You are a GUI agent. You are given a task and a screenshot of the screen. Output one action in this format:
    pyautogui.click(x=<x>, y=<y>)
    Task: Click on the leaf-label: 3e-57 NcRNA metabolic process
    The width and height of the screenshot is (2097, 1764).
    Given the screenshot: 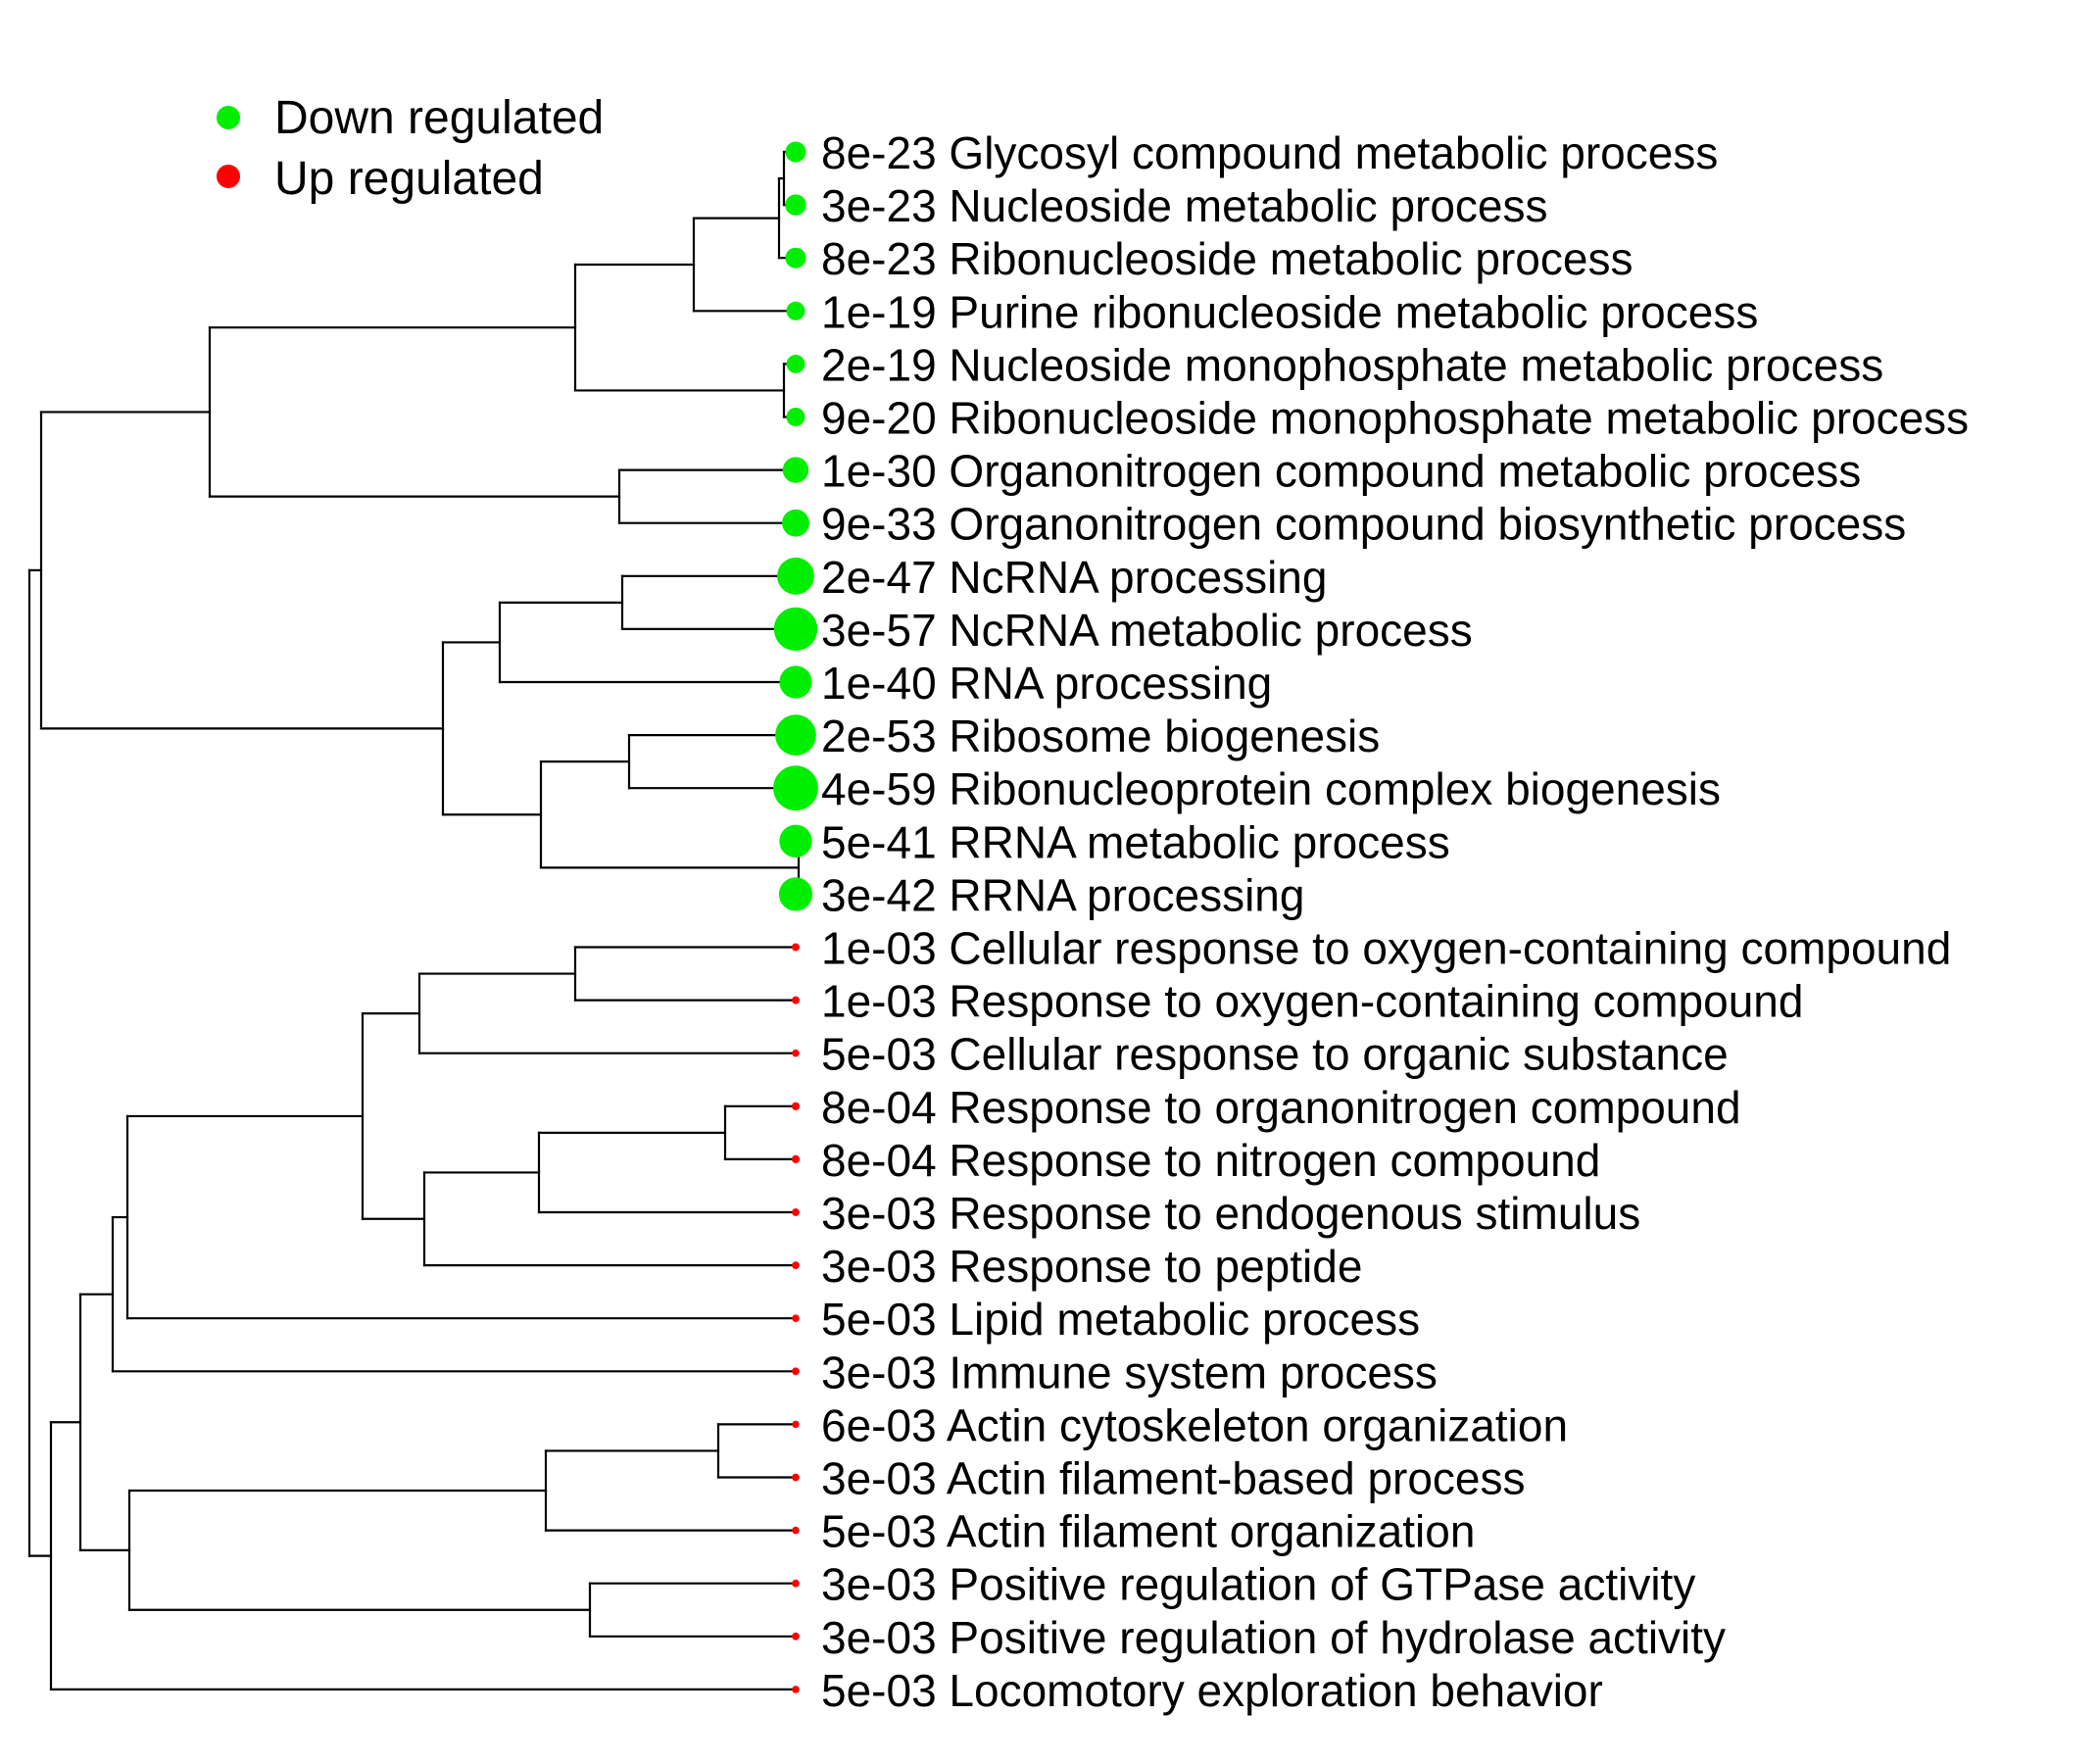 What is the action you would take?
    pyautogui.click(x=1147, y=630)
    